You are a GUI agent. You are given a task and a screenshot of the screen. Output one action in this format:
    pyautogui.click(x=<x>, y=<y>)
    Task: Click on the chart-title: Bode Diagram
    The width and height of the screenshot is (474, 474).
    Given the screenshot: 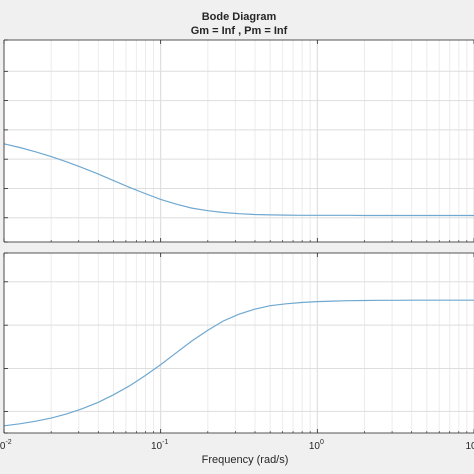 What is the action you would take?
    pyautogui.click(x=239, y=17)
    